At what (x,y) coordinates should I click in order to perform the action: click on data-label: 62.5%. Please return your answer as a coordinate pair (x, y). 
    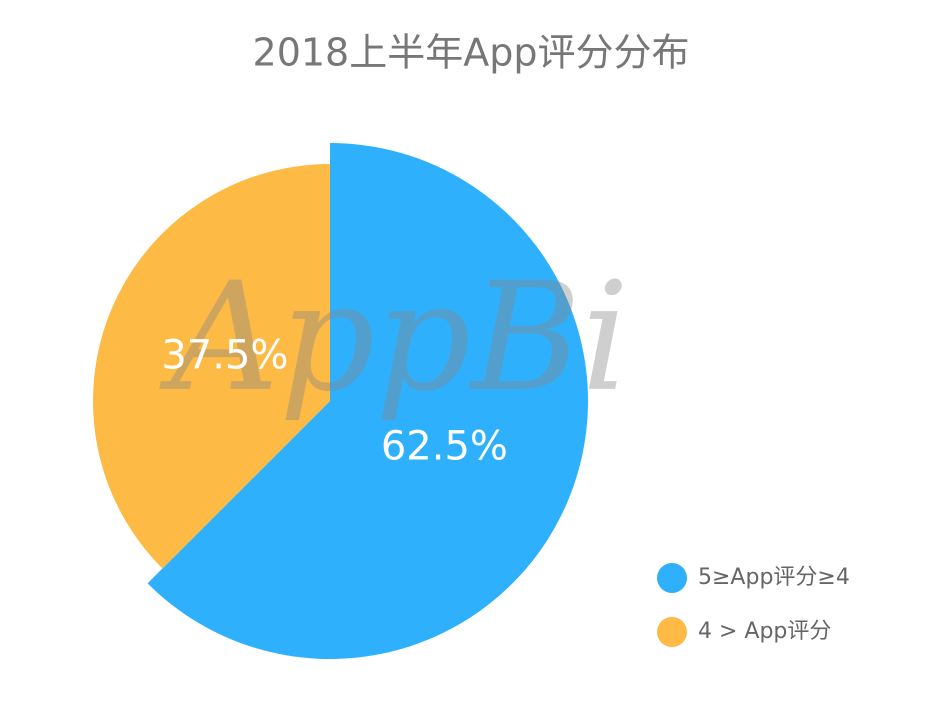
    Looking at the image, I should click on (444, 446).